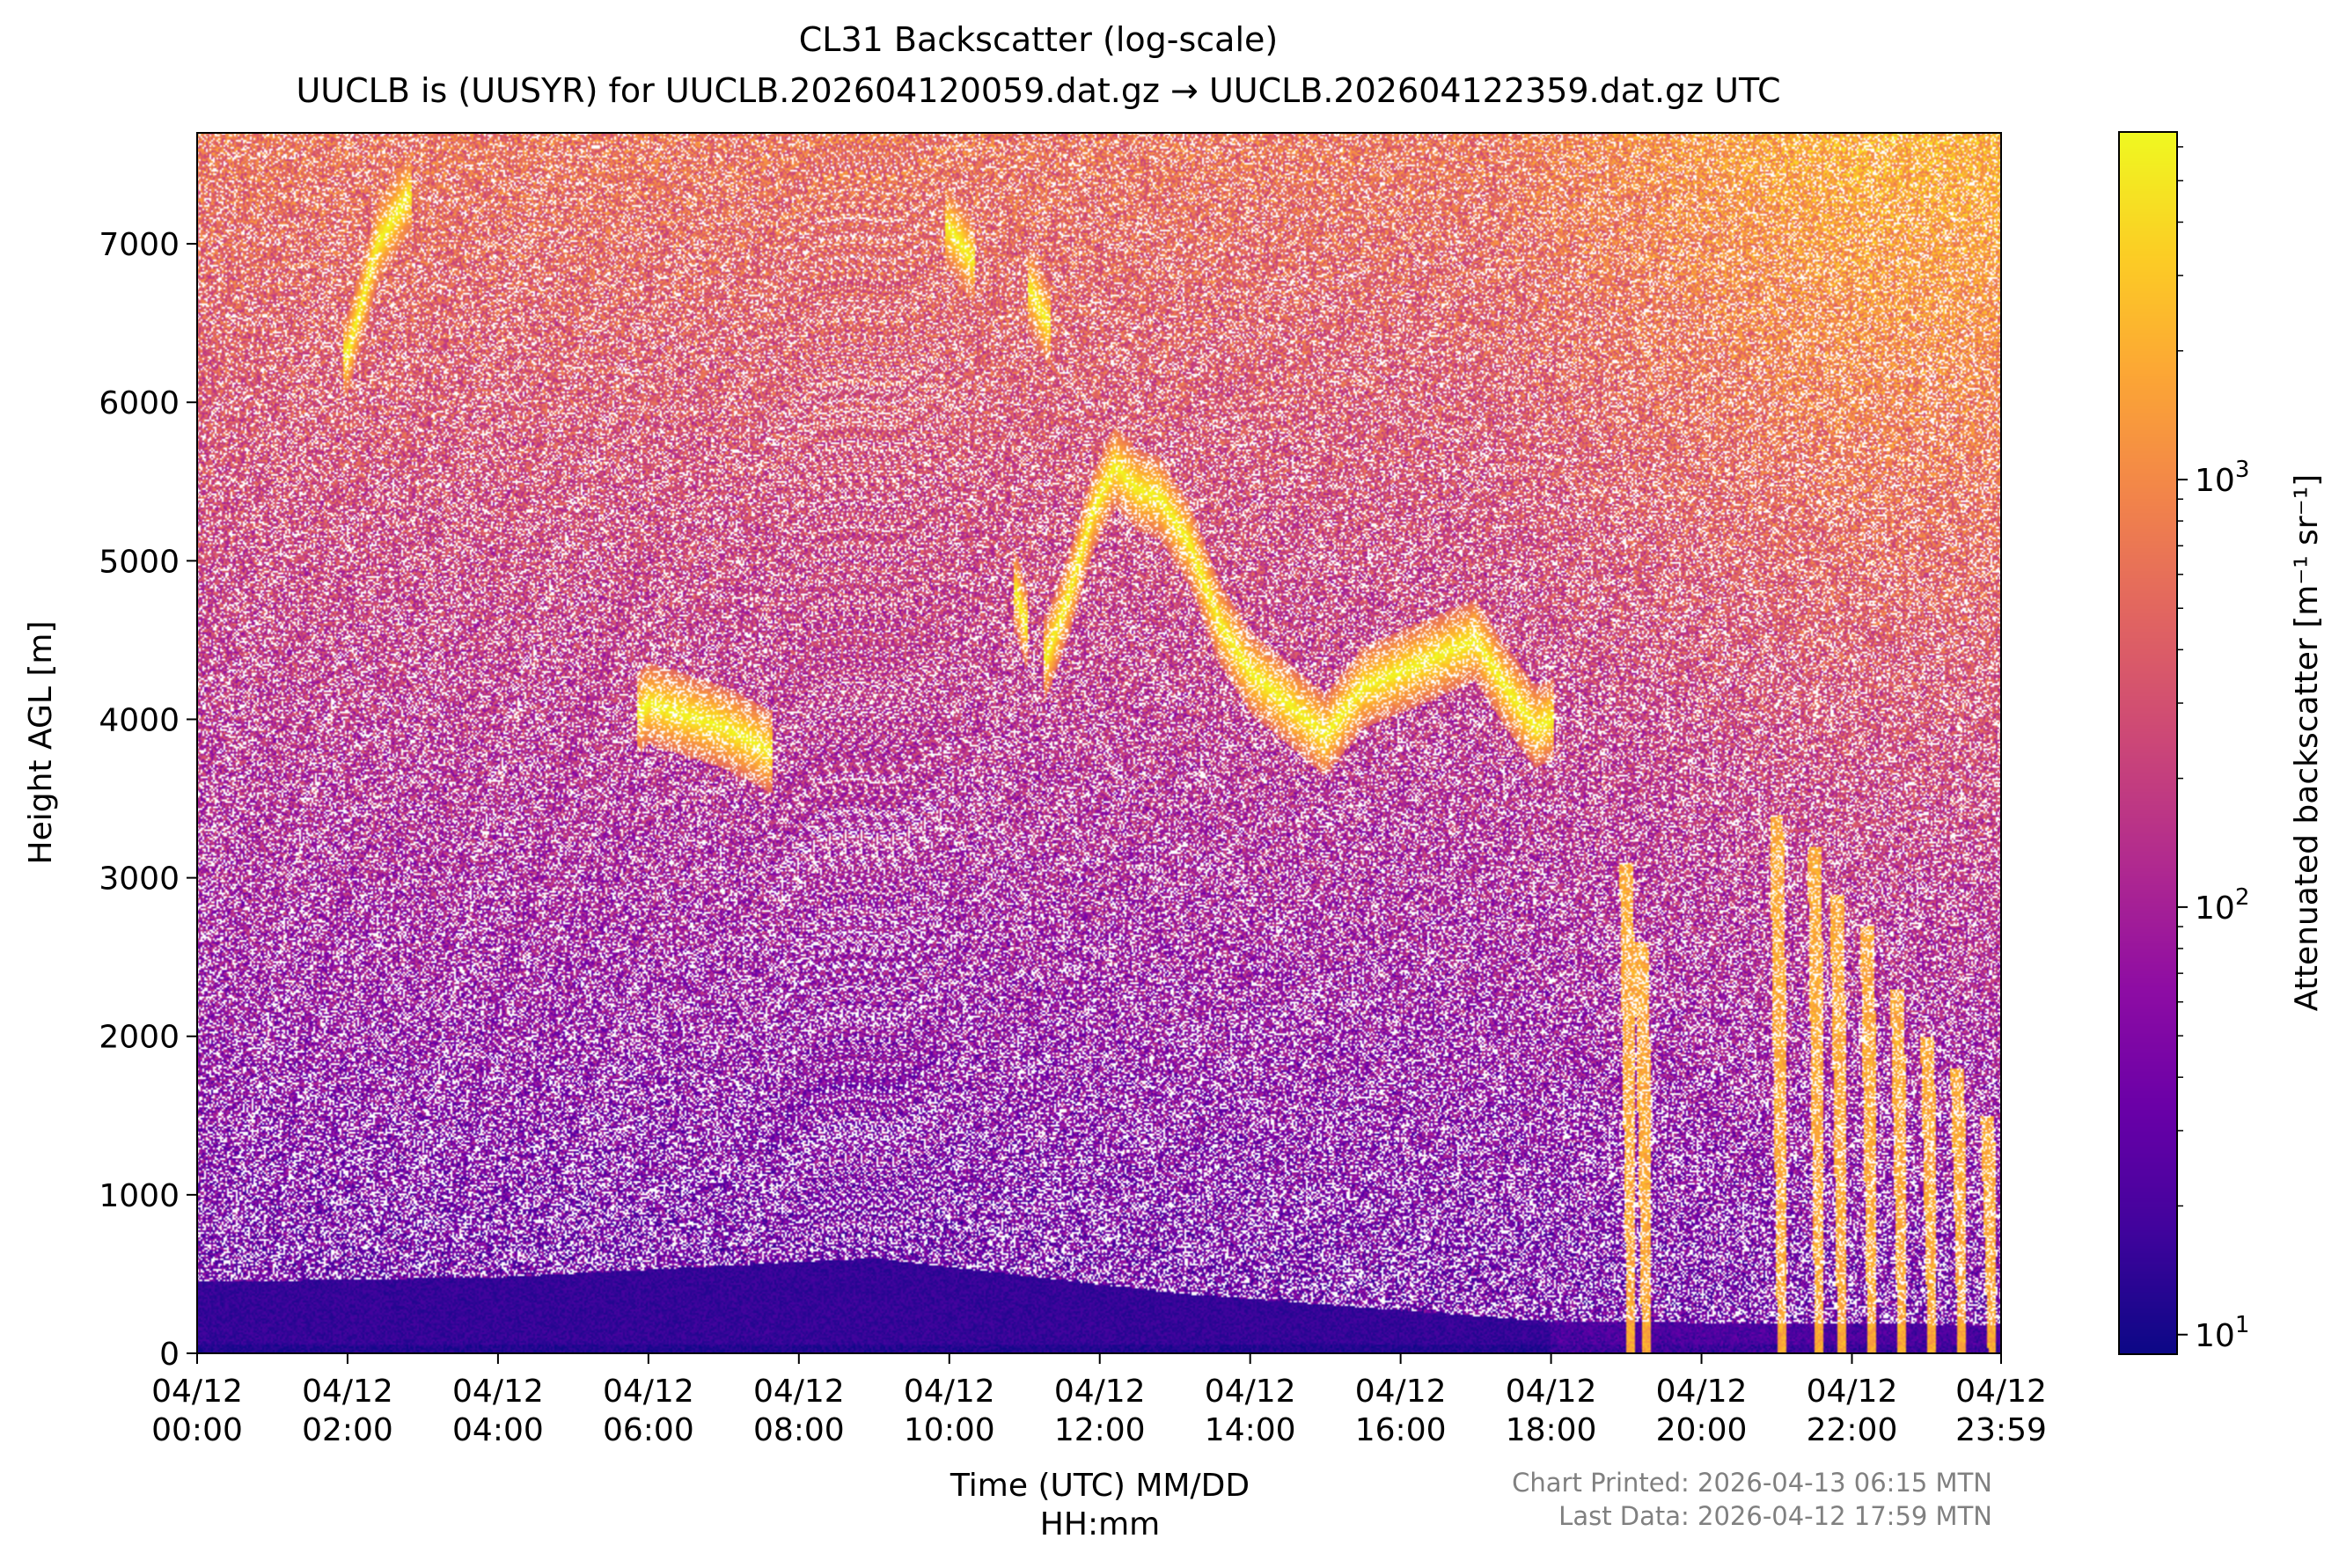  Describe the element at coordinates (139, 1038) in the screenshot. I see `y-tick-label: 2000` at that location.